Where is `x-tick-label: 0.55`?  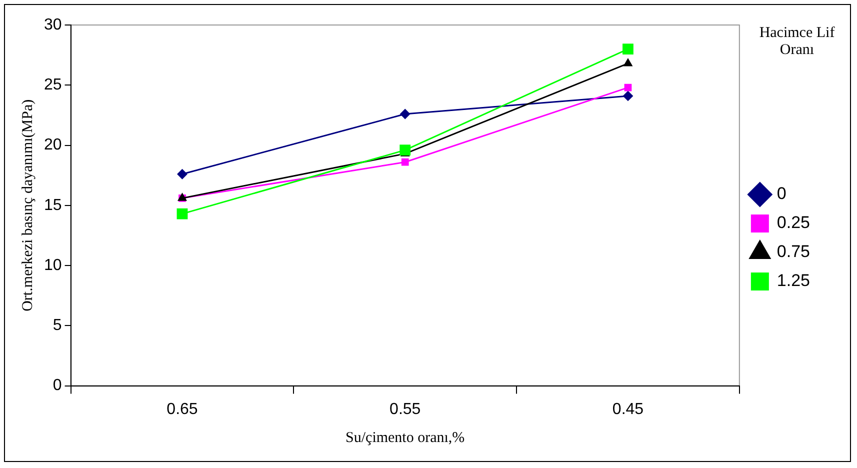 x-tick-label: 0.55 is located at coordinates (405, 409).